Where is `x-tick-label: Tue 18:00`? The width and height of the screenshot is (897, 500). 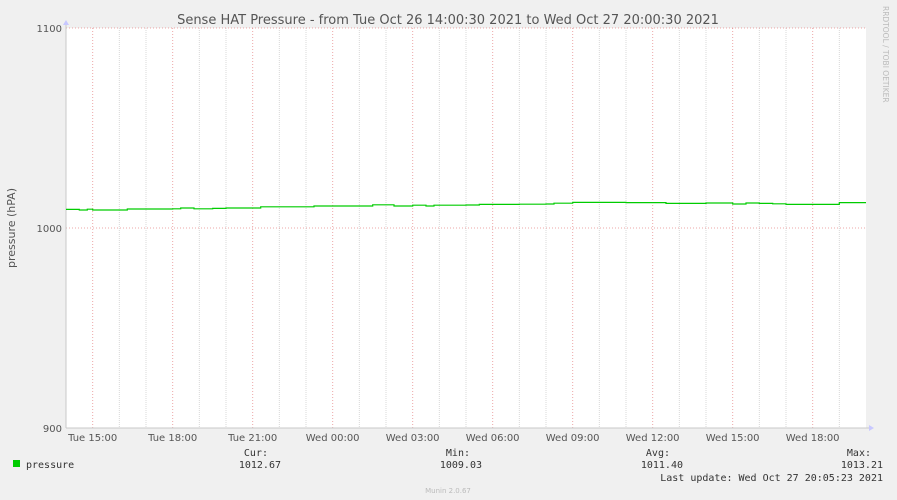 x-tick-label: Tue 18:00 is located at coordinates (172, 438).